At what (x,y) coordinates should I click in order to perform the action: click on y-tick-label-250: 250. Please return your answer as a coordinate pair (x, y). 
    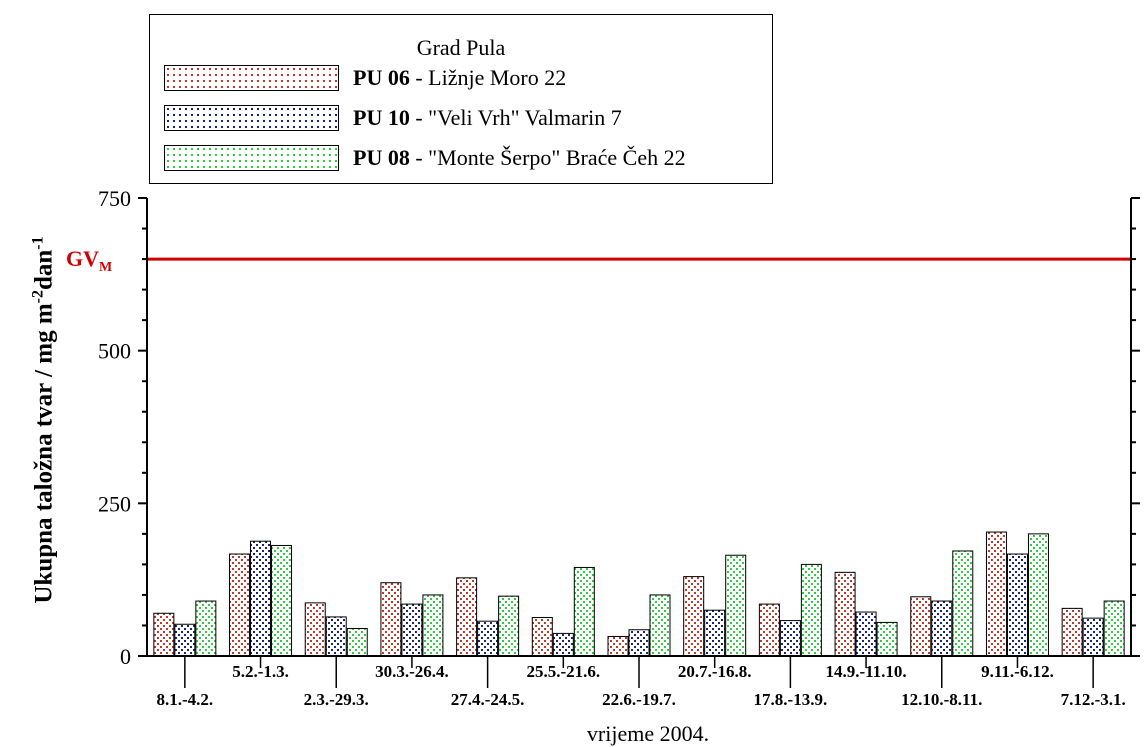
    Looking at the image, I should click on (114, 503).